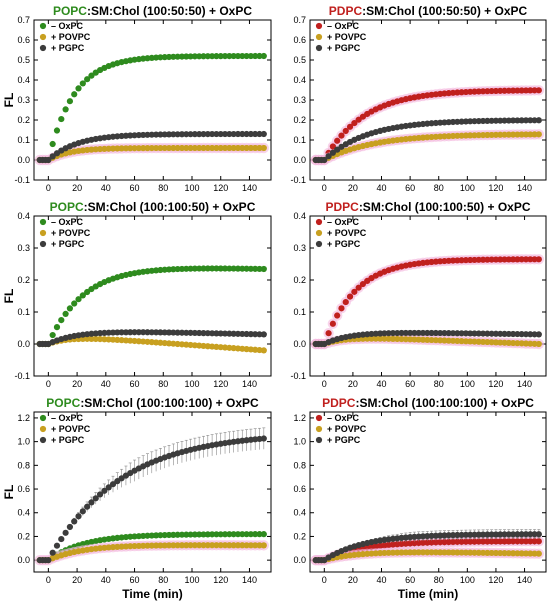 Image resolution: width=550 pixels, height=605 pixels. I want to click on y-tick-label: 0.2, so click(299, 120).